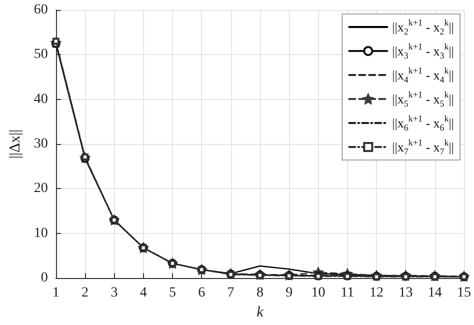 This screenshot has width=474, height=325. I want to click on x-tick-label: 5, so click(172, 293).